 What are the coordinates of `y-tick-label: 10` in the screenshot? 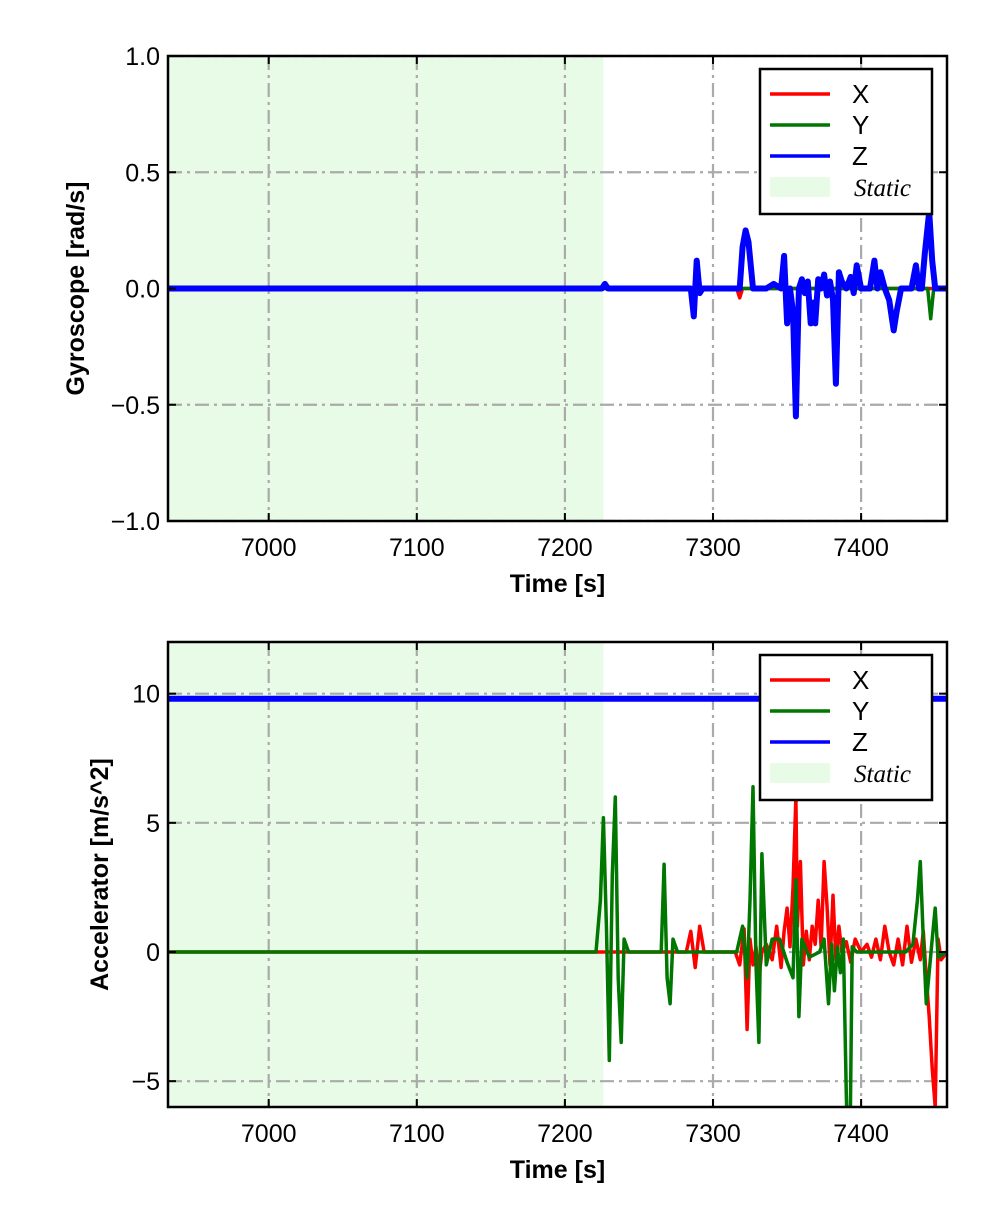 It's located at (146, 695).